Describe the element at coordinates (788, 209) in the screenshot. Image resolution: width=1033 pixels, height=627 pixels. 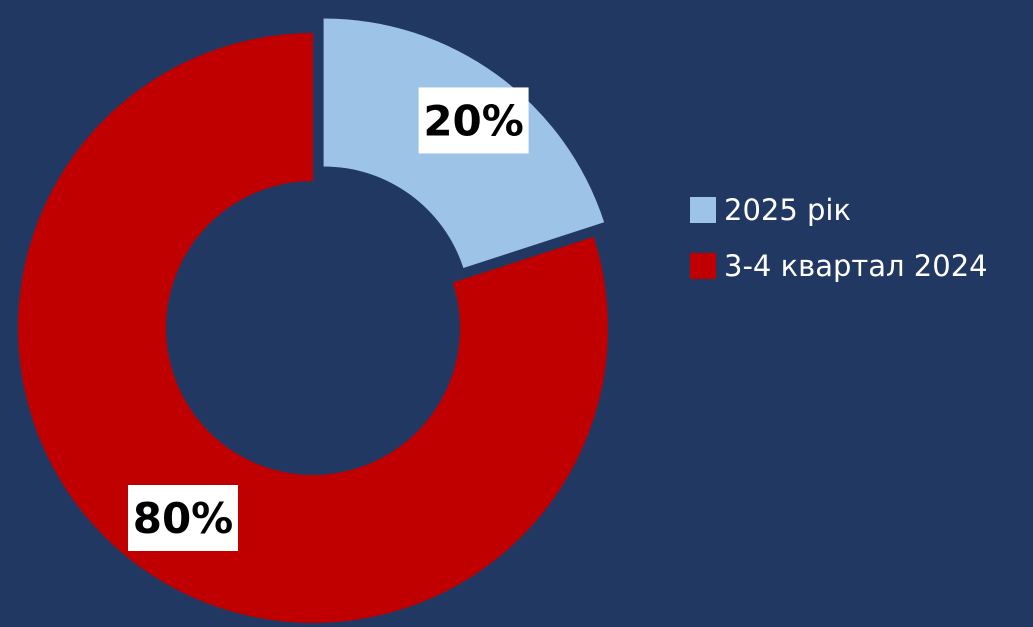
I see `legend-label-2025: 2025 рік` at that location.